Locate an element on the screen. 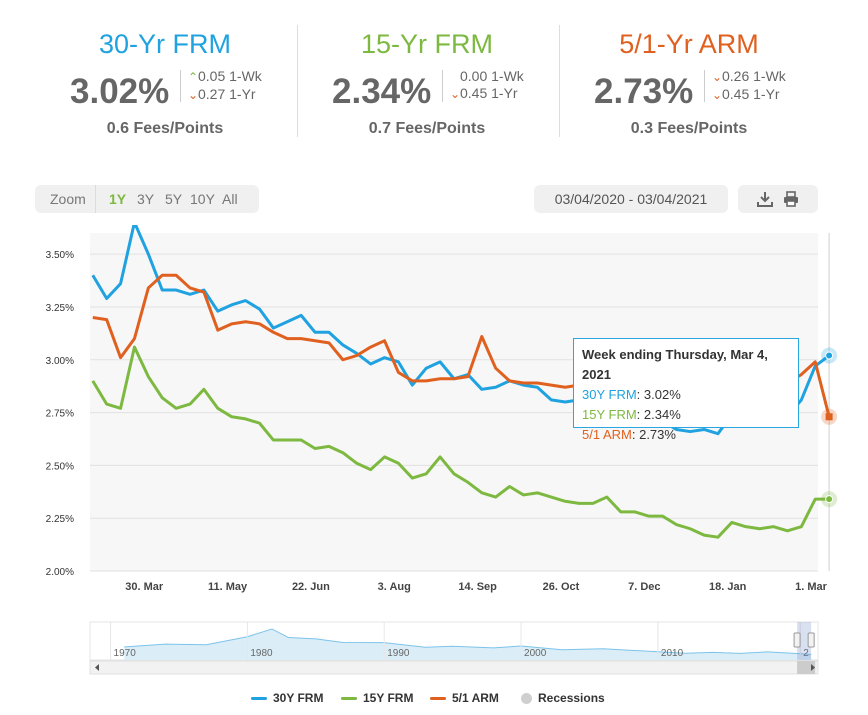 This screenshot has height=715, width=868. navigator-handle-left is located at coordinates (797, 640).